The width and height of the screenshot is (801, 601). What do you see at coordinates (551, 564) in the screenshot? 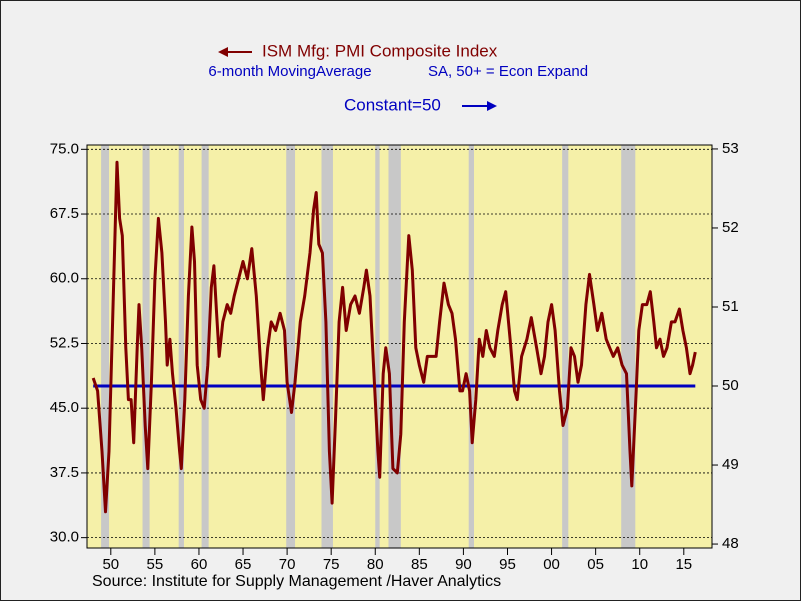
I see `x-tick-label: 00` at bounding box center [551, 564].